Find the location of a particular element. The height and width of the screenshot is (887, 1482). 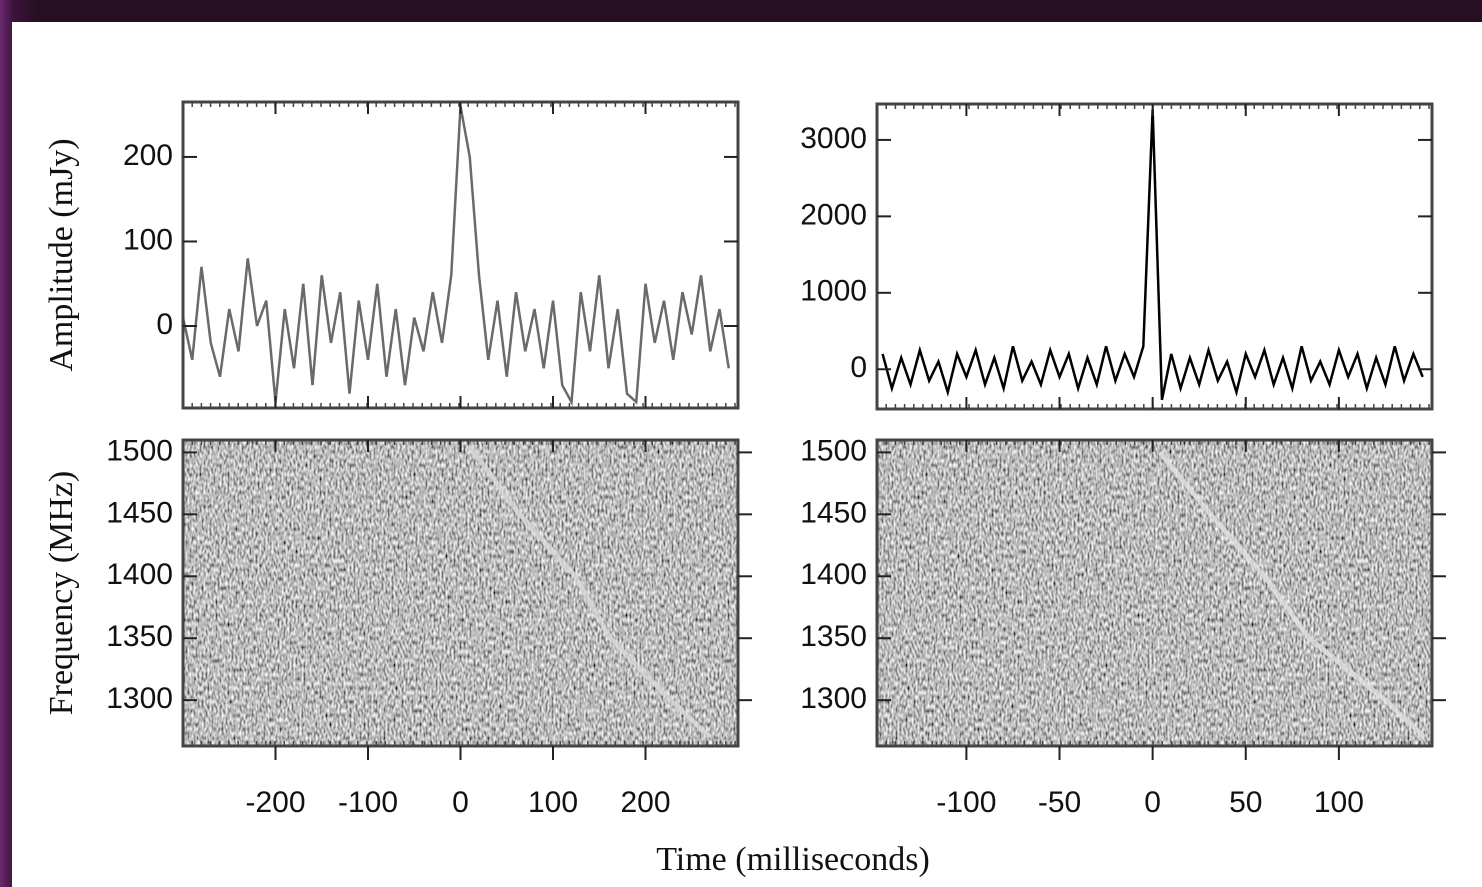

x-tick-label: -50 is located at coordinates (1059, 802).